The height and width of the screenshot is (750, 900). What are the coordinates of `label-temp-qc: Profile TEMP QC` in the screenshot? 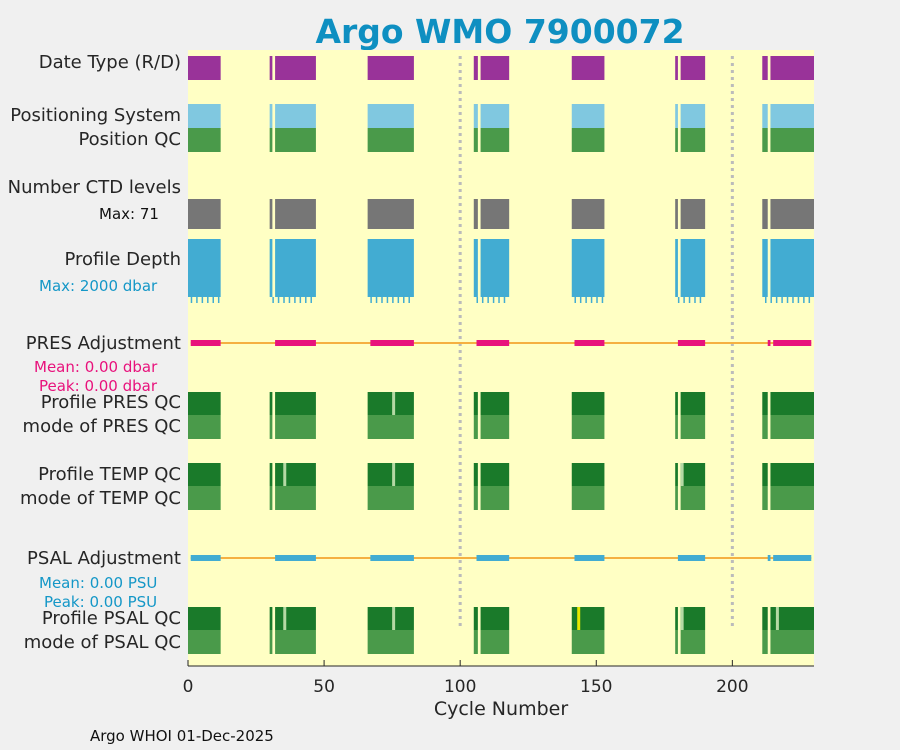 It's located at (109, 474).